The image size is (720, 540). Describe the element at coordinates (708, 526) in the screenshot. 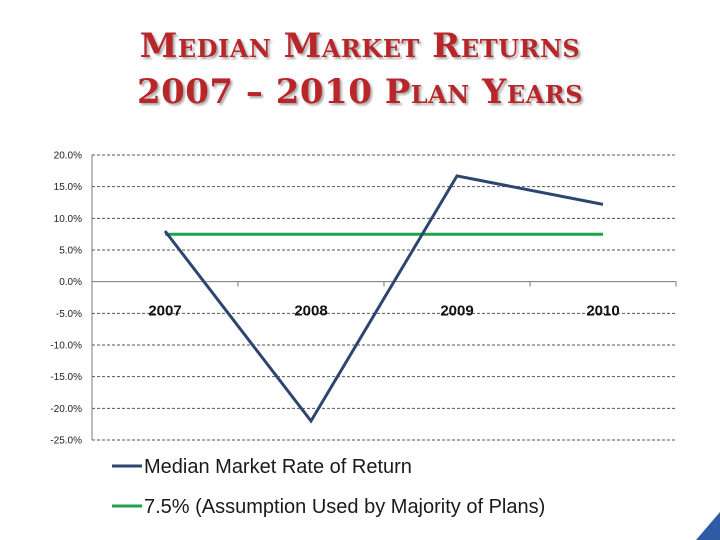

I see `corner-decoration` at that location.